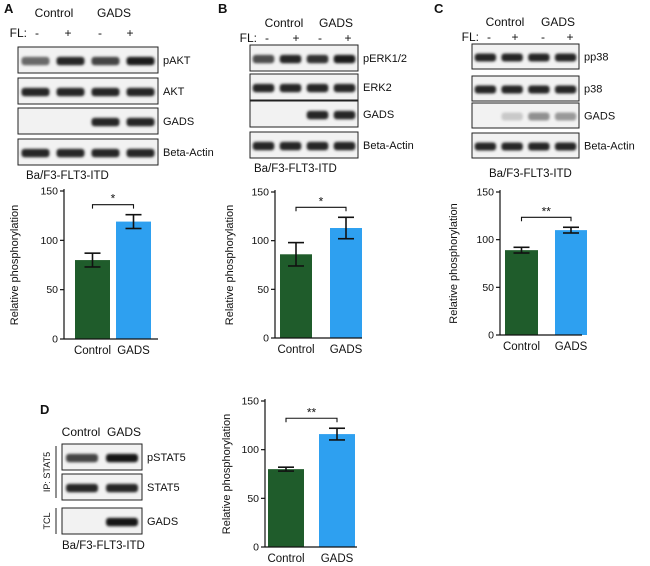 This screenshot has width=650, height=566. I want to click on blot-label: Beta-Actin, so click(609, 147).